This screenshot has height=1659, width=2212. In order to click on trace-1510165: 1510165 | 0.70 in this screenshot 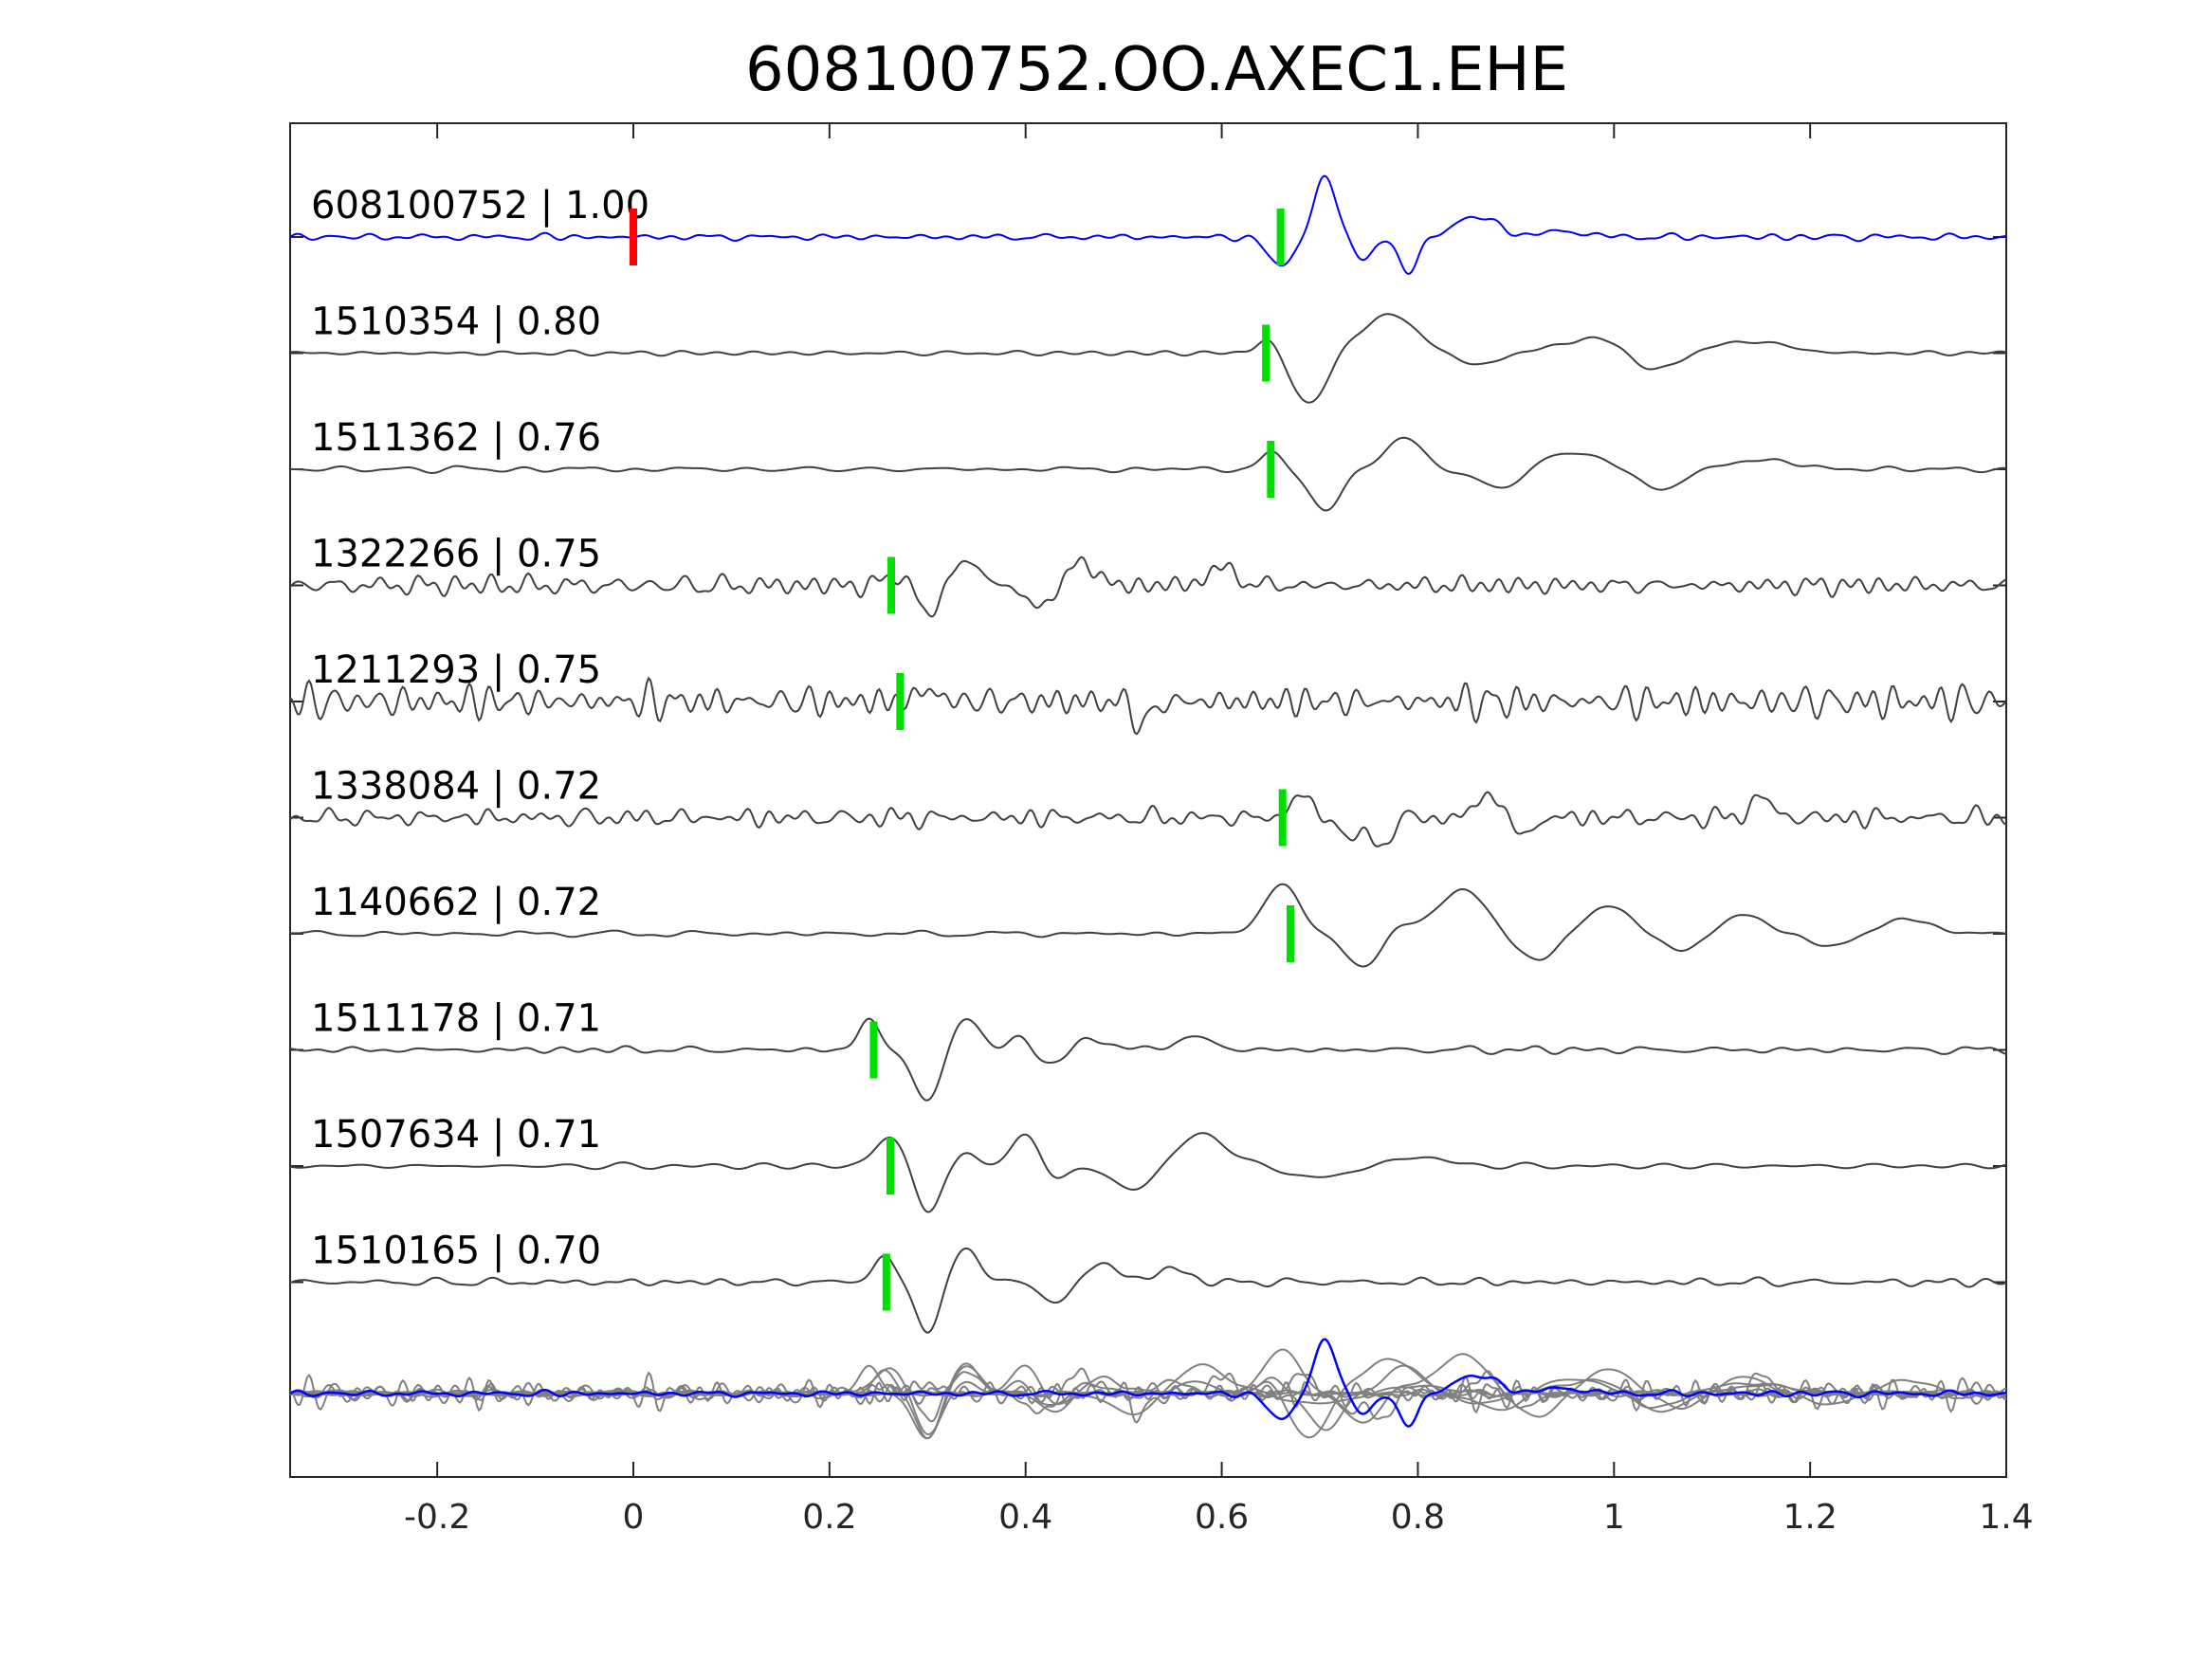, I will do `click(1148, 1282)`.